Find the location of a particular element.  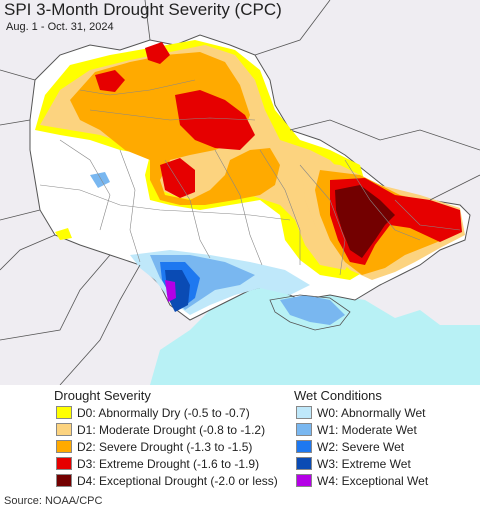

wet-legend-label: W3: Extreme Wet is located at coordinates (364, 463).